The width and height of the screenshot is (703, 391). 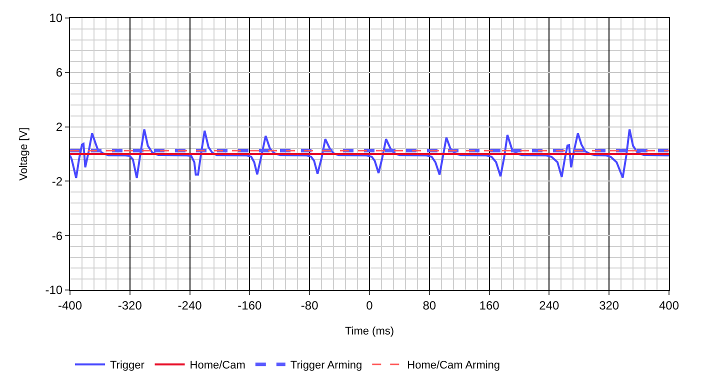 What do you see at coordinates (369, 332) in the screenshot?
I see `x-axis-title: Time (ms)` at bounding box center [369, 332].